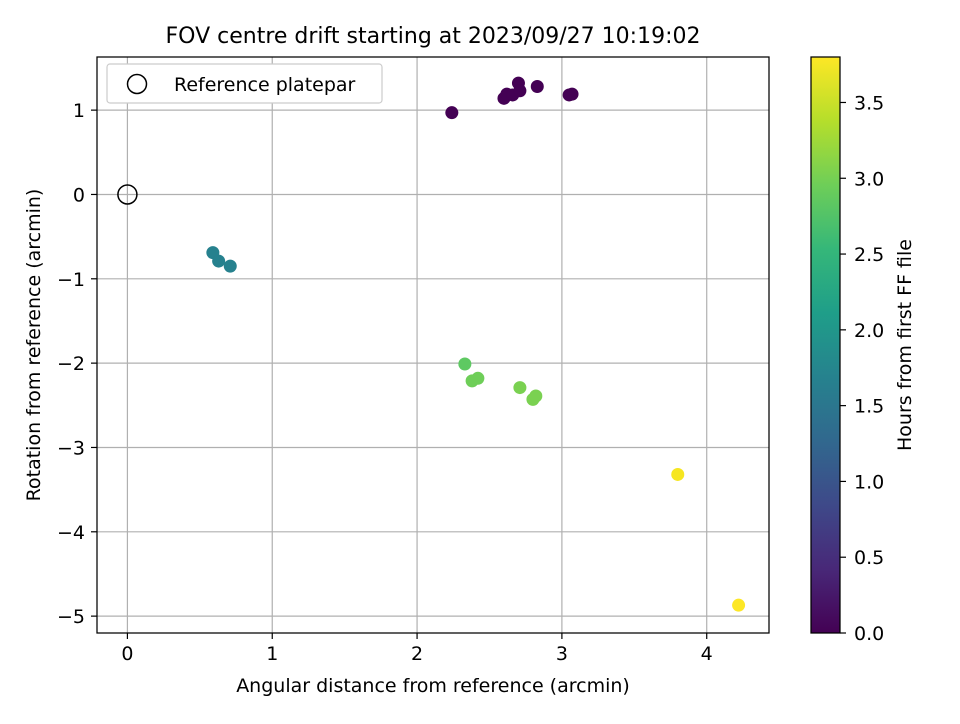  What do you see at coordinates (71, 364) in the screenshot?
I see `y-tick-label: −2` at bounding box center [71, 364].